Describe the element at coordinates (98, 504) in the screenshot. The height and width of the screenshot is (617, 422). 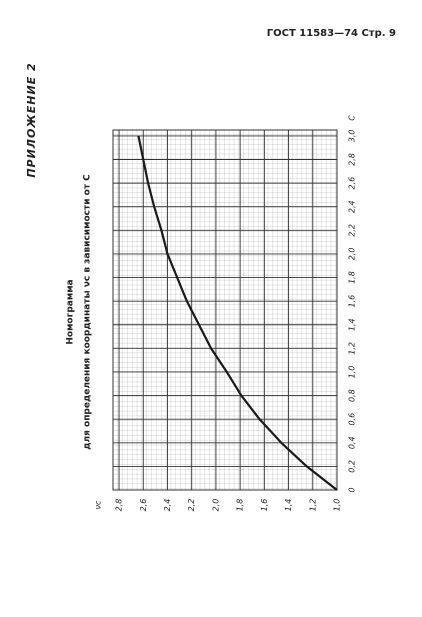
I see `y-axis-label: νc` at that location.